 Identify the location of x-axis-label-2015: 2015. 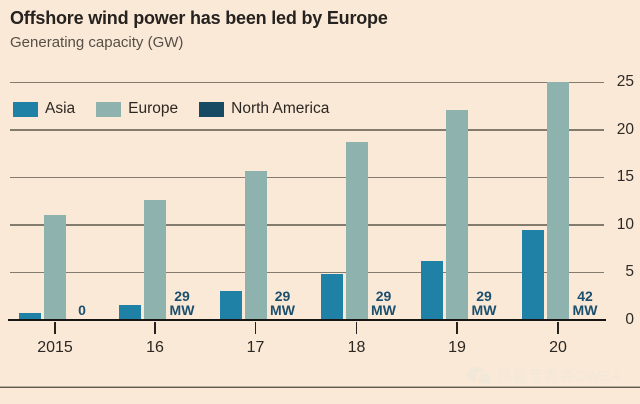
(55, 347).